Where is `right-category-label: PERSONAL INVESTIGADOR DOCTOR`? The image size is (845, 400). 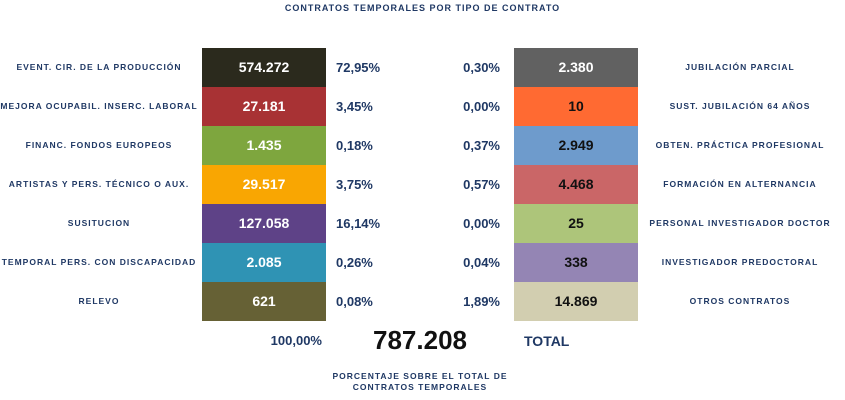
right-category-label: PERSONAL INVESTIGADOR DOCTOR is located at coordinates (740, 223).